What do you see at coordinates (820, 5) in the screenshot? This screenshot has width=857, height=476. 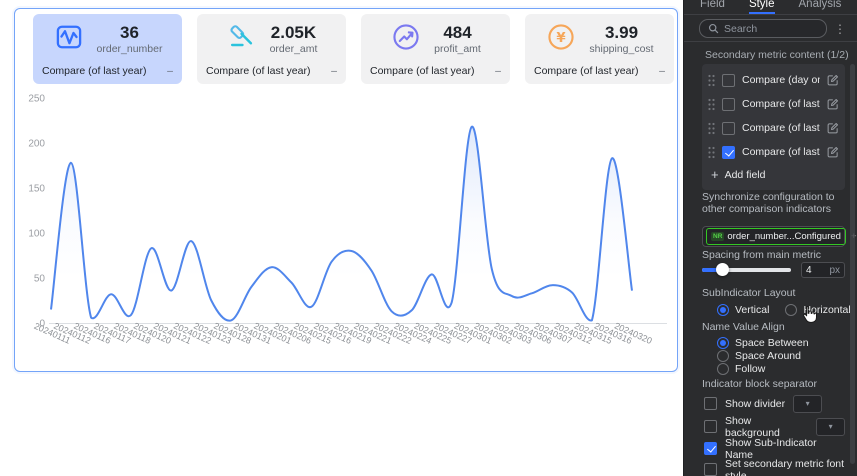 I see `tab-analysis: Analysis` at bounding box center [820, 5].